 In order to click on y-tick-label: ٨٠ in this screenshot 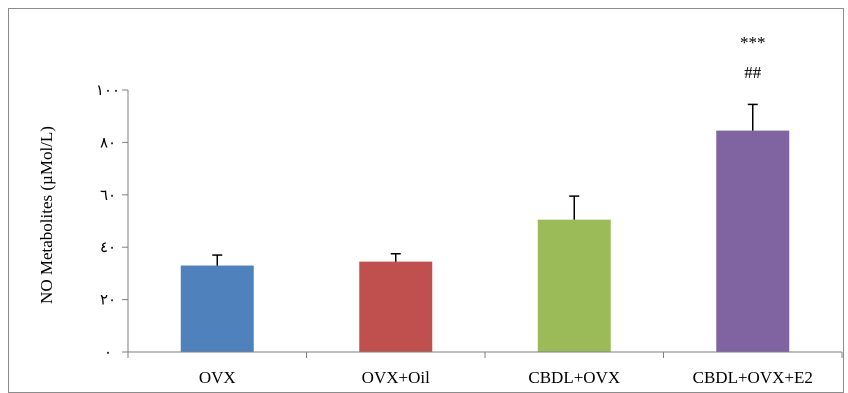, I will do `click(108, 143)`.